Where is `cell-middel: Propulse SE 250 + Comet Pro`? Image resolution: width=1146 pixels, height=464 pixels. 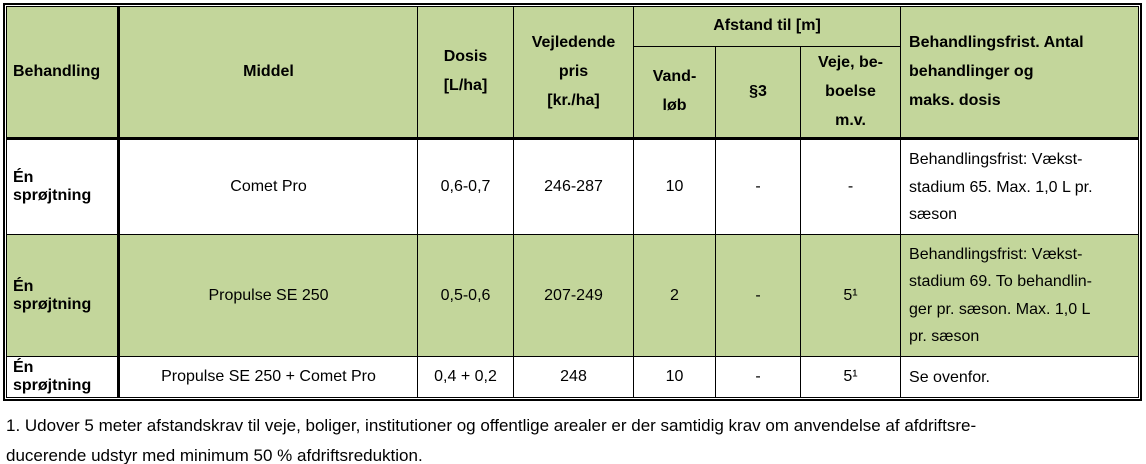 cell-middel: Propulse SE 250 + Comet Pro is located at coordinates (268, 377).